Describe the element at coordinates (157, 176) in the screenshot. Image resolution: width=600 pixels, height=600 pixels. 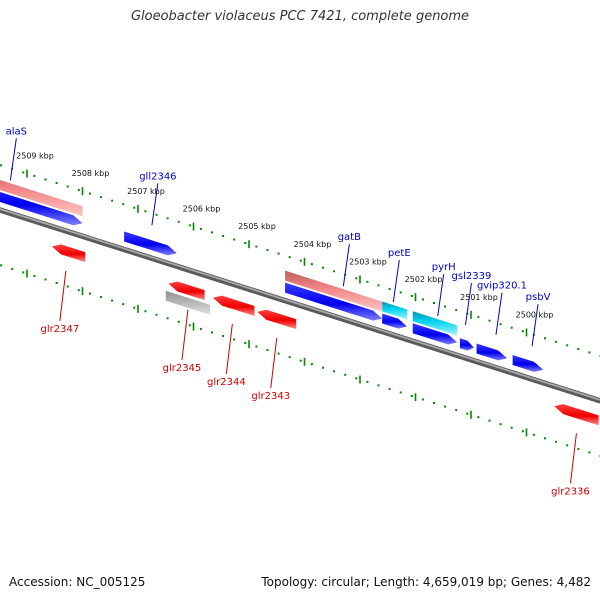
I see `gene-label: gll2346` at that location.